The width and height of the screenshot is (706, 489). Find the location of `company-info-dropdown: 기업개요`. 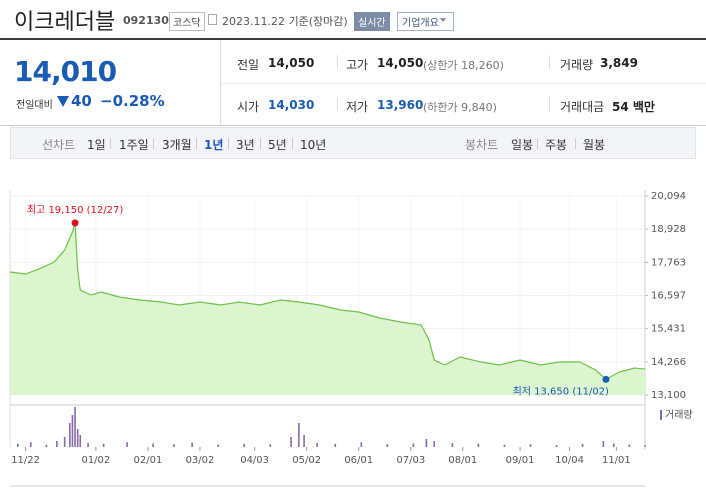

company-info-dropdown: 기업개요 is located at coordinates (425, 21).